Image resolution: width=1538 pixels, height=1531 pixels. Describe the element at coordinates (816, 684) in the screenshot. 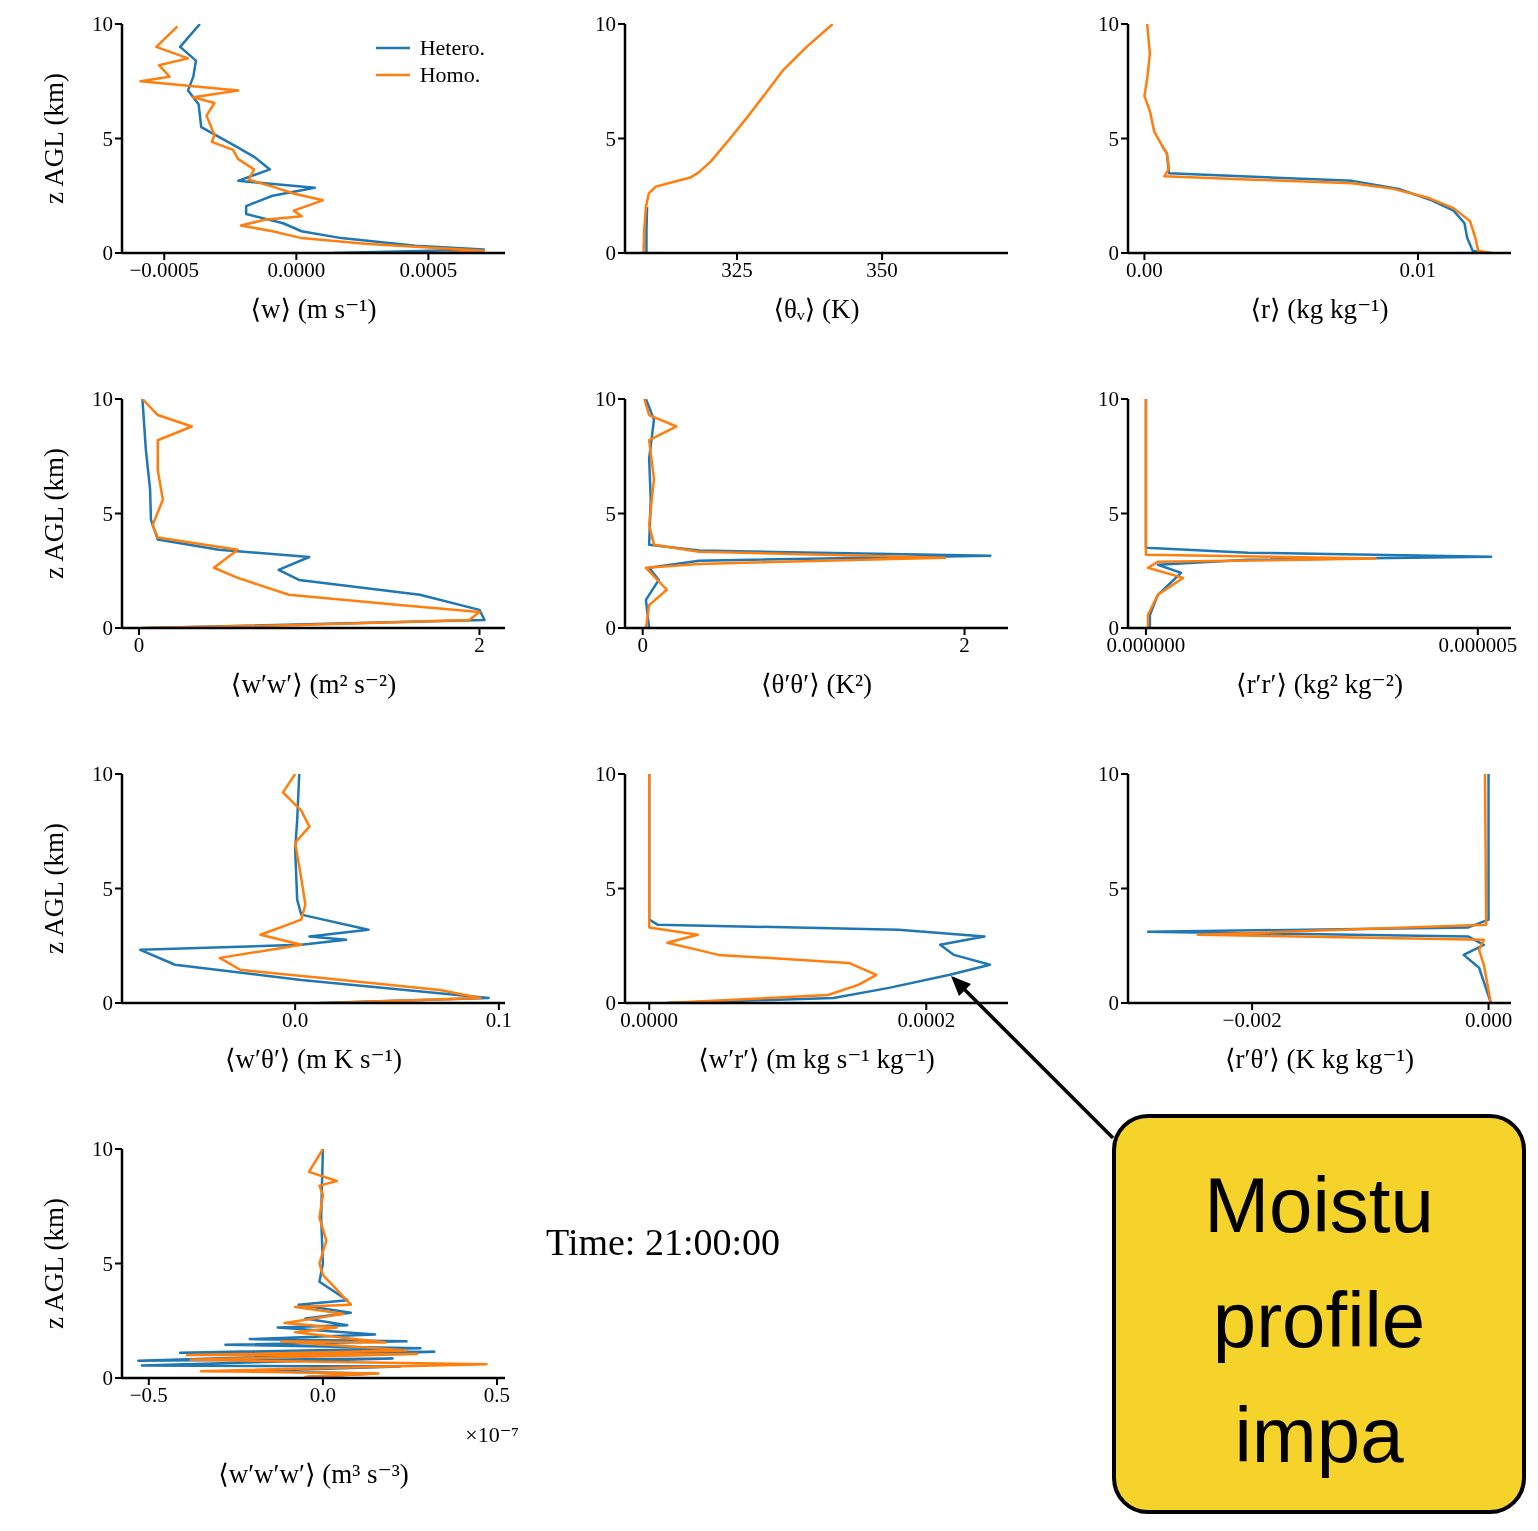

I see `x-axis-title: ⟨θ′θ′⟩ (K²)` at that location.